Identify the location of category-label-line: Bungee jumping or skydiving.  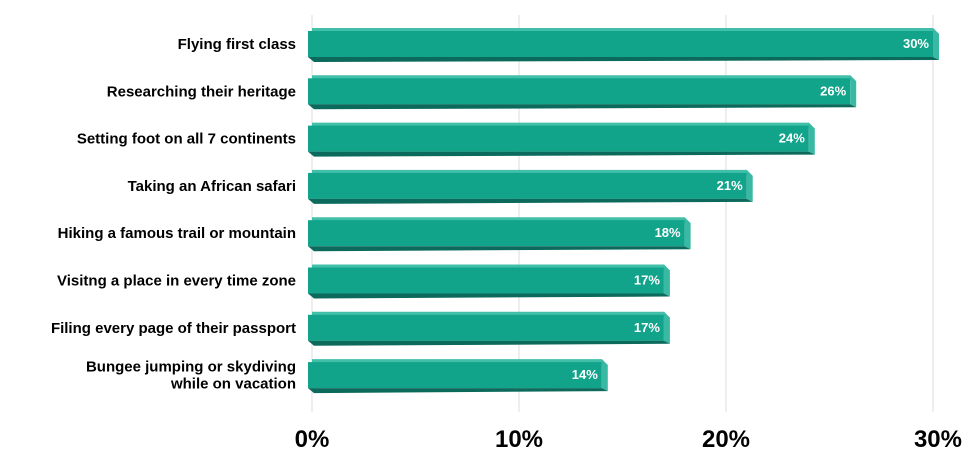
(191, 367).